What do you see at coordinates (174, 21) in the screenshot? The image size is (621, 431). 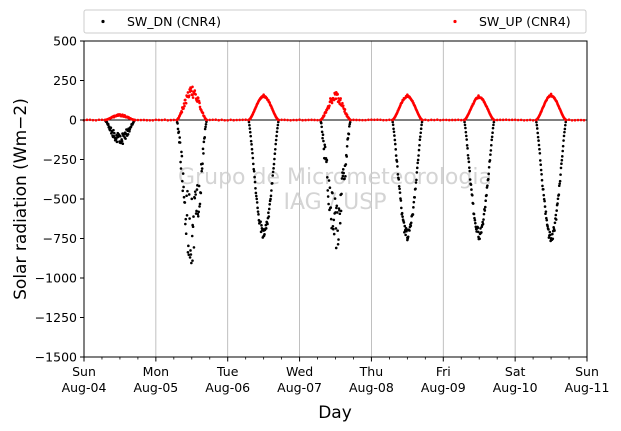 I see `legend-label-sw-dn: SW_DN (CNR4)` at bounding box center [174, 21].